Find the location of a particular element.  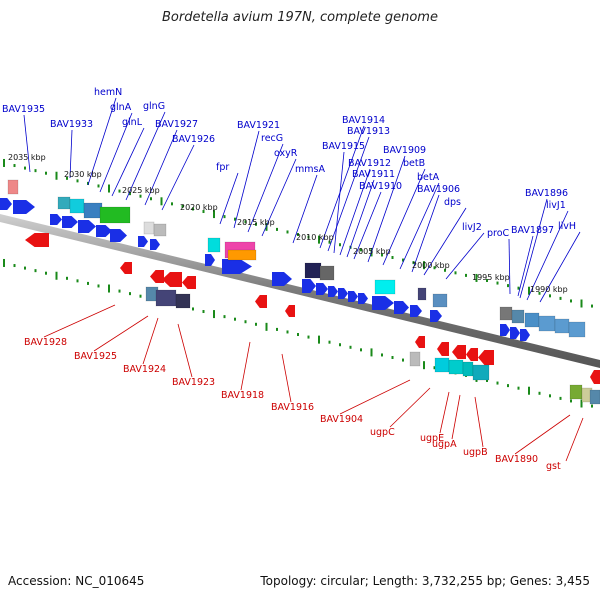

forward-gene-label: BAV1927 is located at coordinates (176, 124).